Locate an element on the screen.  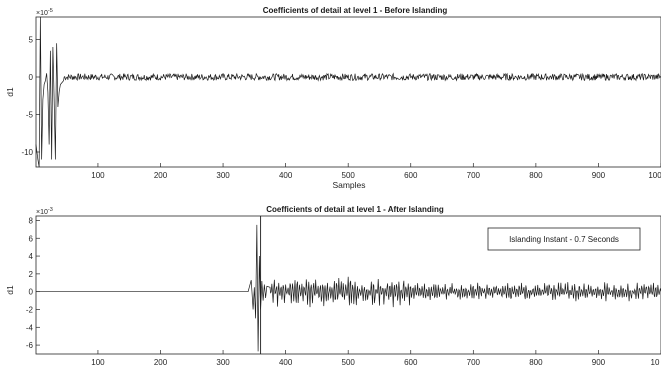
y-tick-label: 2 is located at coordinates (31, 274).